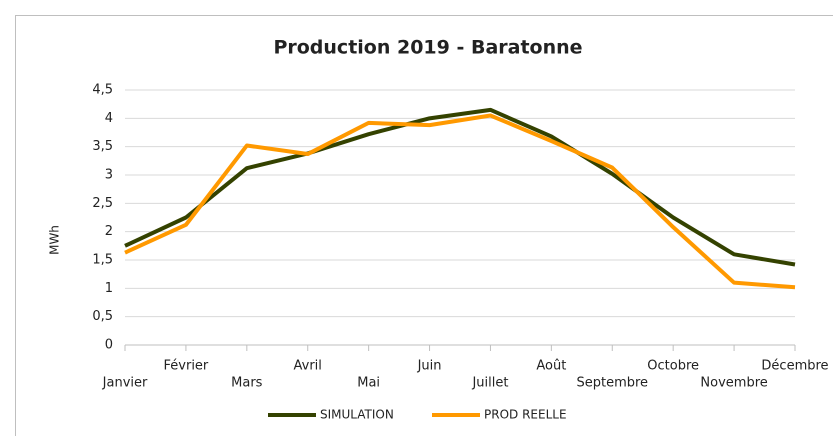 This screenshot has width=833, height=436. I want to click on x-tick-label: Mai, so click(368, 383).